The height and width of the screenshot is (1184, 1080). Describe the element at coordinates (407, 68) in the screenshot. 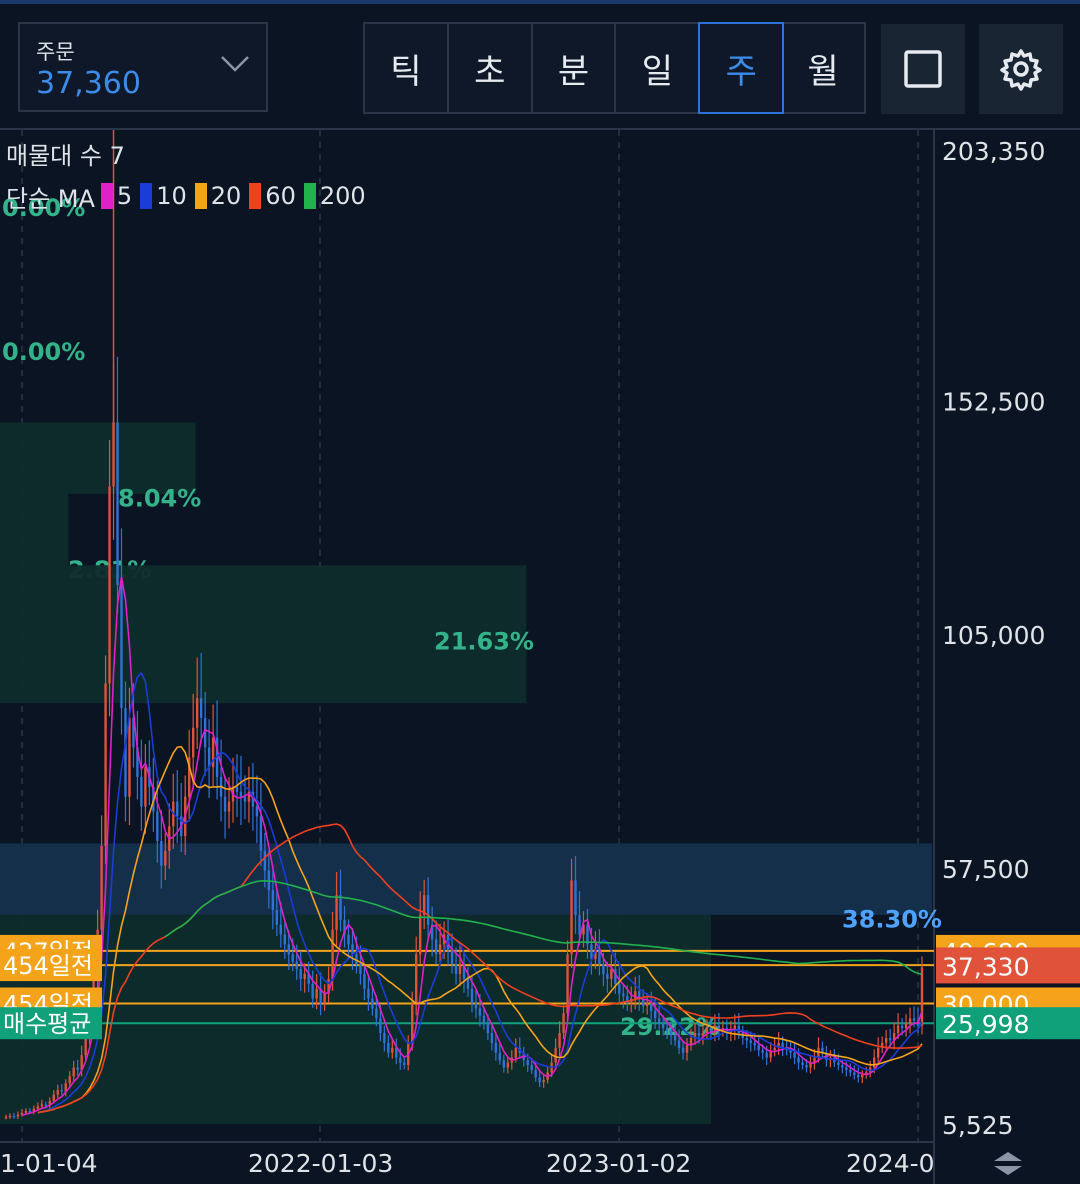

I see `period-tick-button: 틱` at that location.